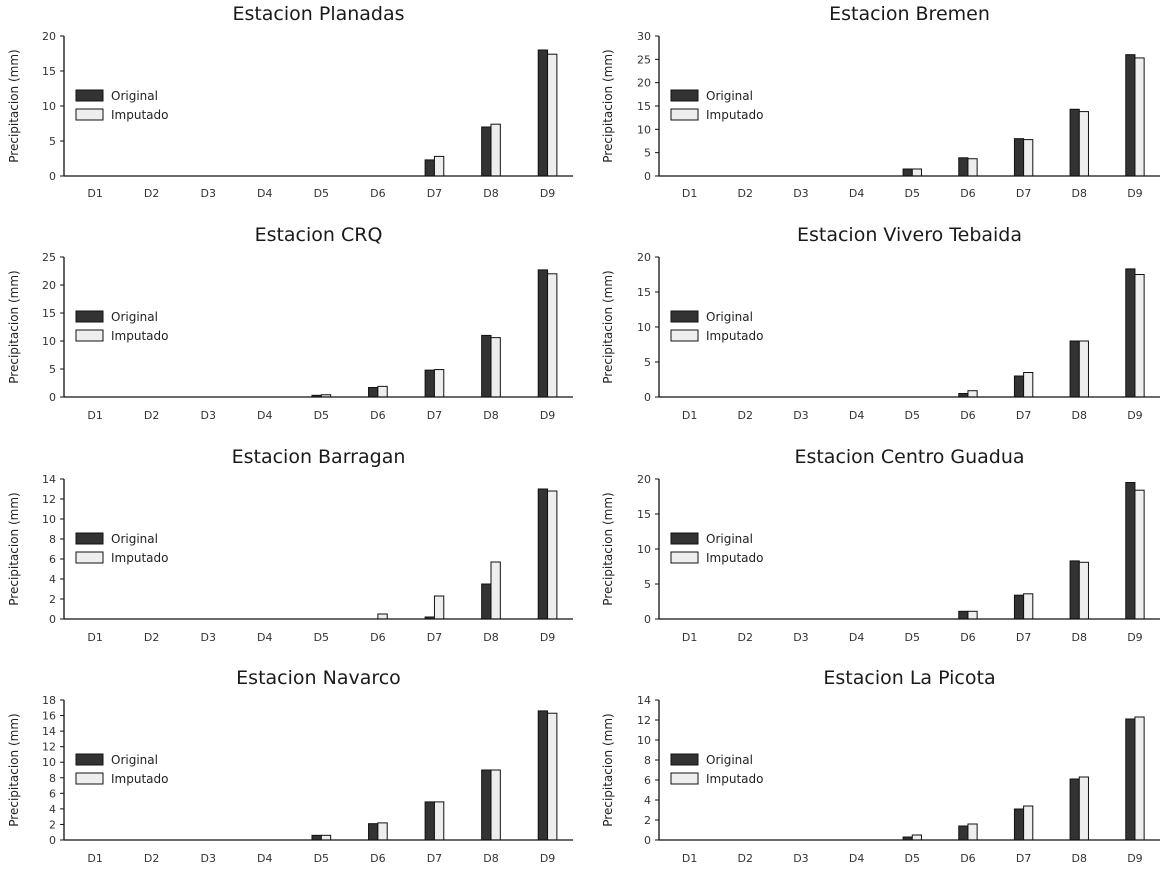 The width and height of the screenshot is (1166, 873). What do you see at coordinates (139, 115) in the screenshot?
I see `legend-label: Imputado` at bounding box center [139, 115].